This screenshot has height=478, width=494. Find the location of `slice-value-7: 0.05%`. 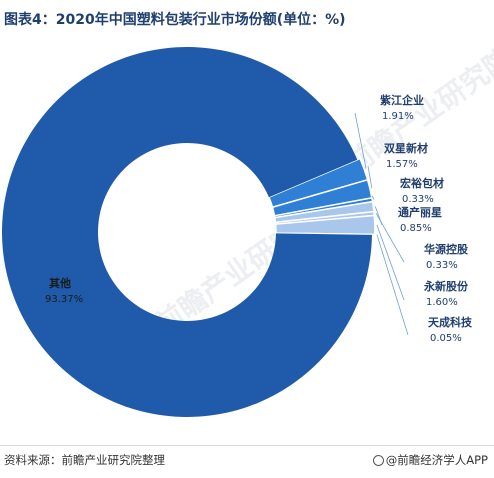

slice-value-7: 0.05% is located at coordinates (446, 338).